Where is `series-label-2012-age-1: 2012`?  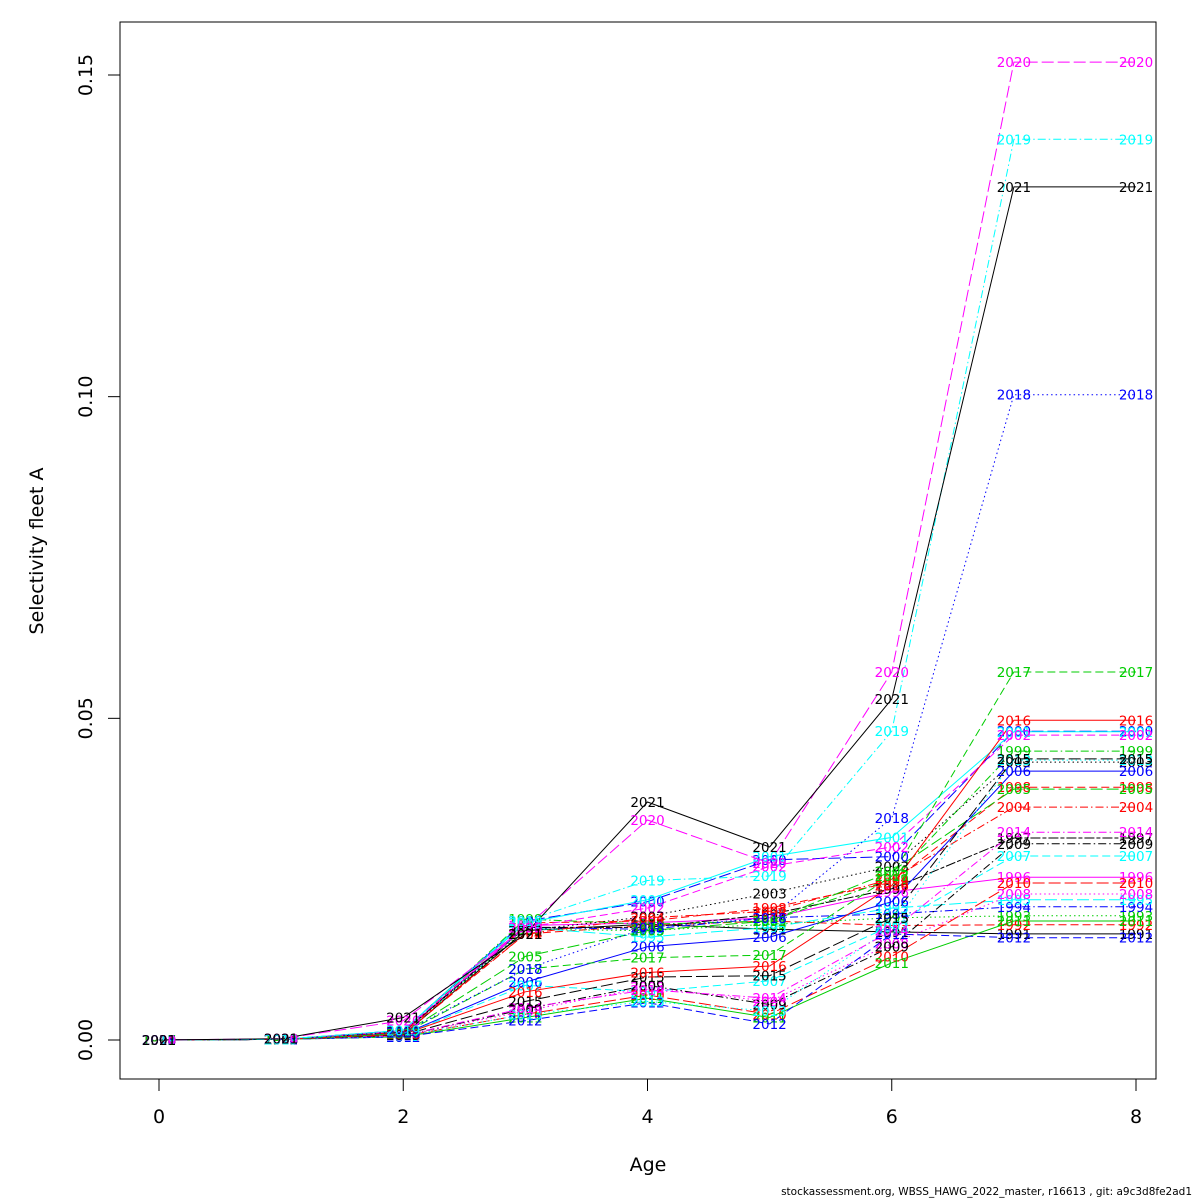 series-label-2012-age-1: 2012 is located at coordinates (281, 1040).